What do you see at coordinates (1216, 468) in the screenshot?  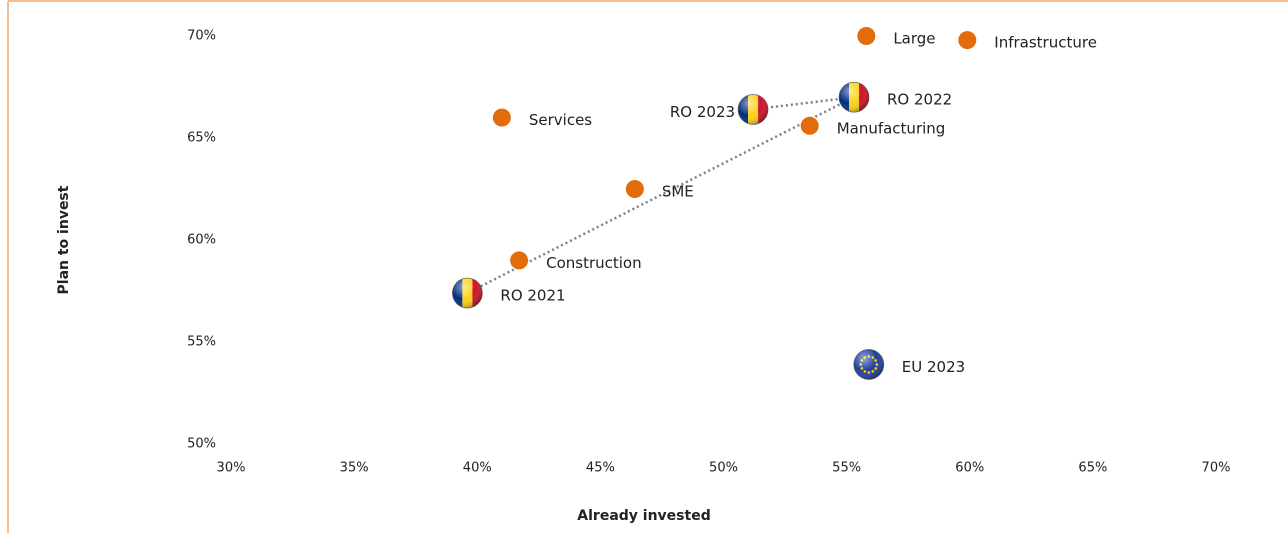 I see `x-tick-label: 70%` at bounding box center [1216, 468].